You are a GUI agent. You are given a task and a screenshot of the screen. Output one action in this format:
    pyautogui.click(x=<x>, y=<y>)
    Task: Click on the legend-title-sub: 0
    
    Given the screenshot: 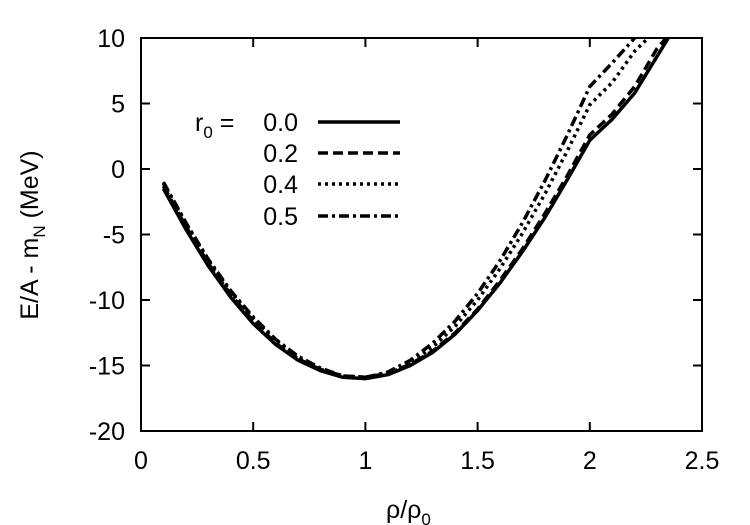 What is the action you would take?
    pyautogui.click(x=207, y=132)
    